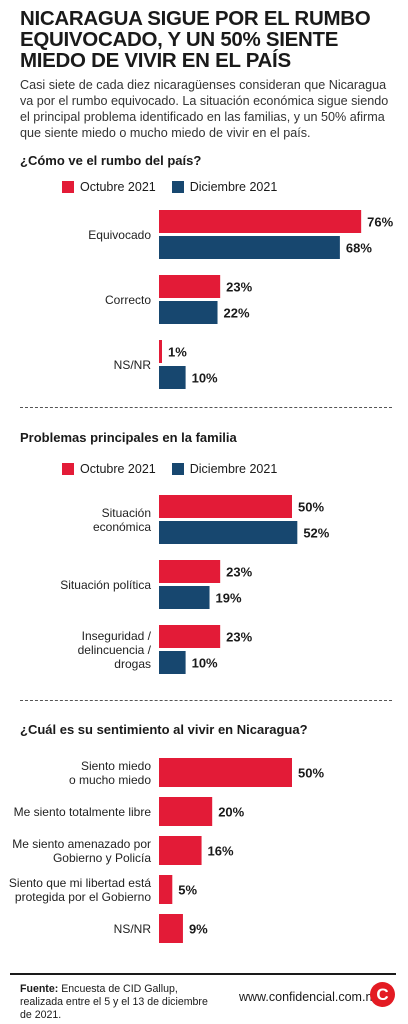 This screenshot has width=408, height=1024. I want to click on chart1-bars: 76% 68% Equivocado 23% 22% Correcto 1% 10% NS/NR, so click(241, 299).